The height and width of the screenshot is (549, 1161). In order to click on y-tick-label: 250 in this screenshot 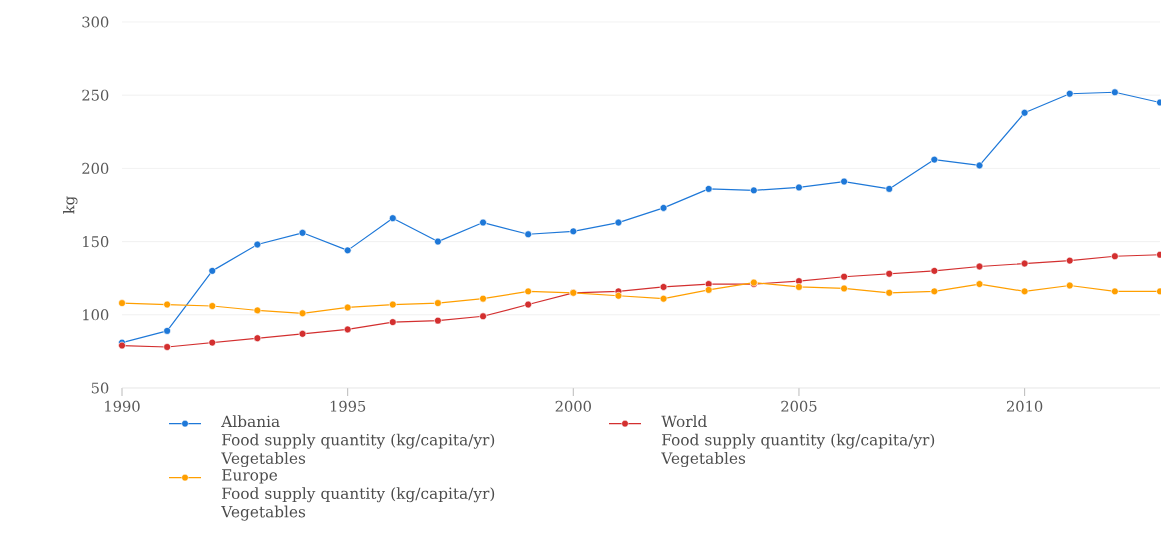, I will do `click(95, 95)`.